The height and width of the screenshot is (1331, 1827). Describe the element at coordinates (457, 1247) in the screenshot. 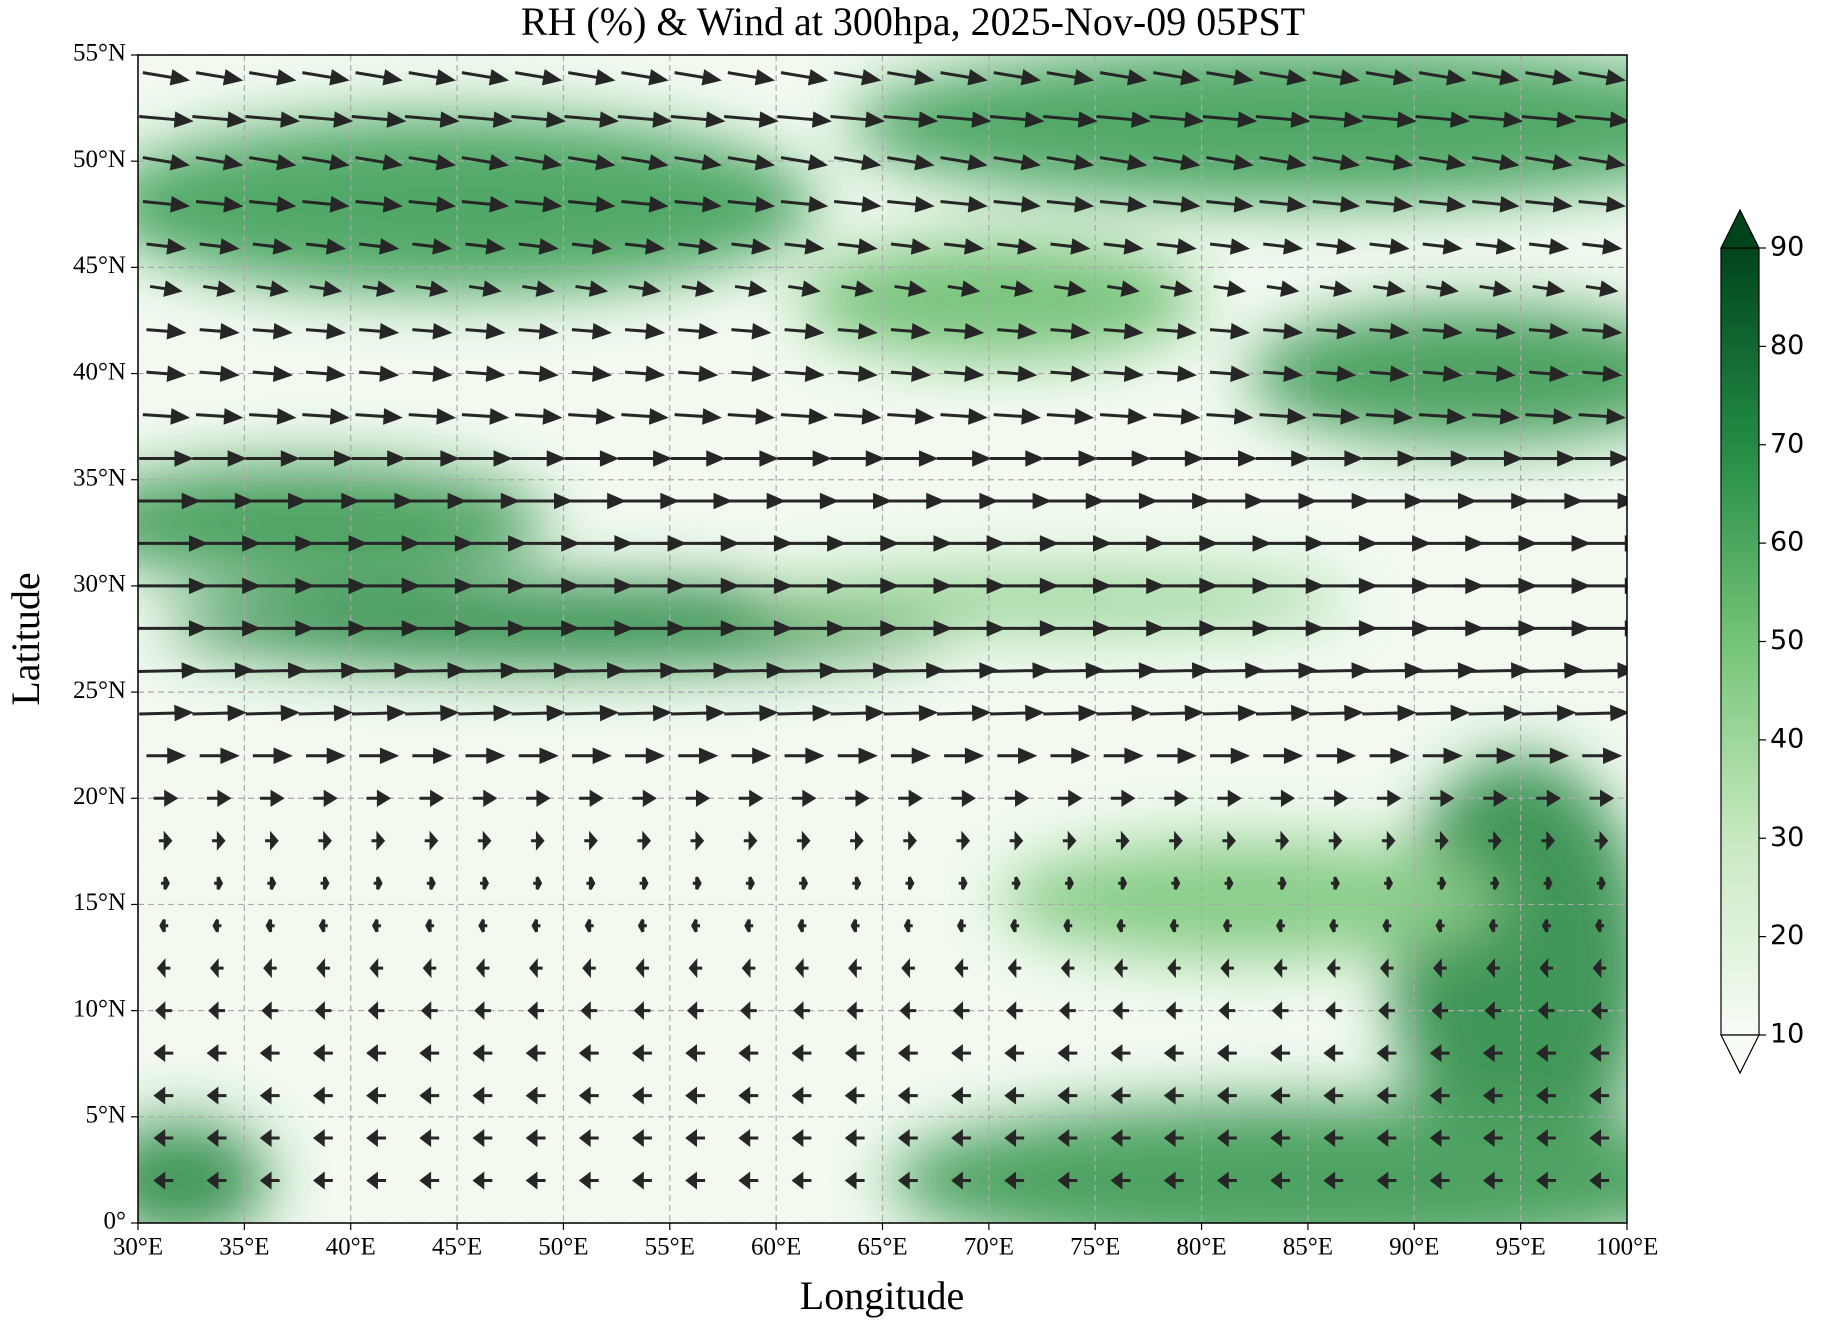

I see `x-tick-label: 45°E` at that location.